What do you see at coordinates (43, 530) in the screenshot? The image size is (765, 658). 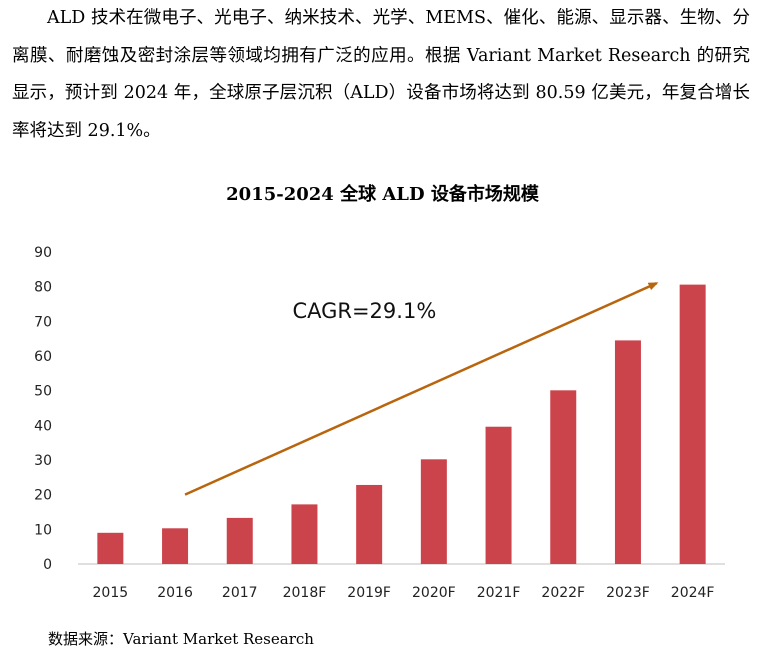 I see `y-tick-label: 10` at bounding box center [43, 530].